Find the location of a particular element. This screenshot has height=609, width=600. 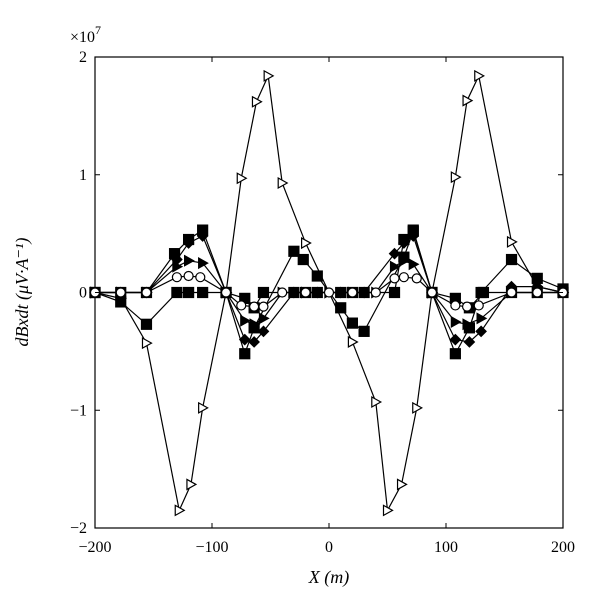

y-tick-label: 1 is located at coordinates (83, 175).